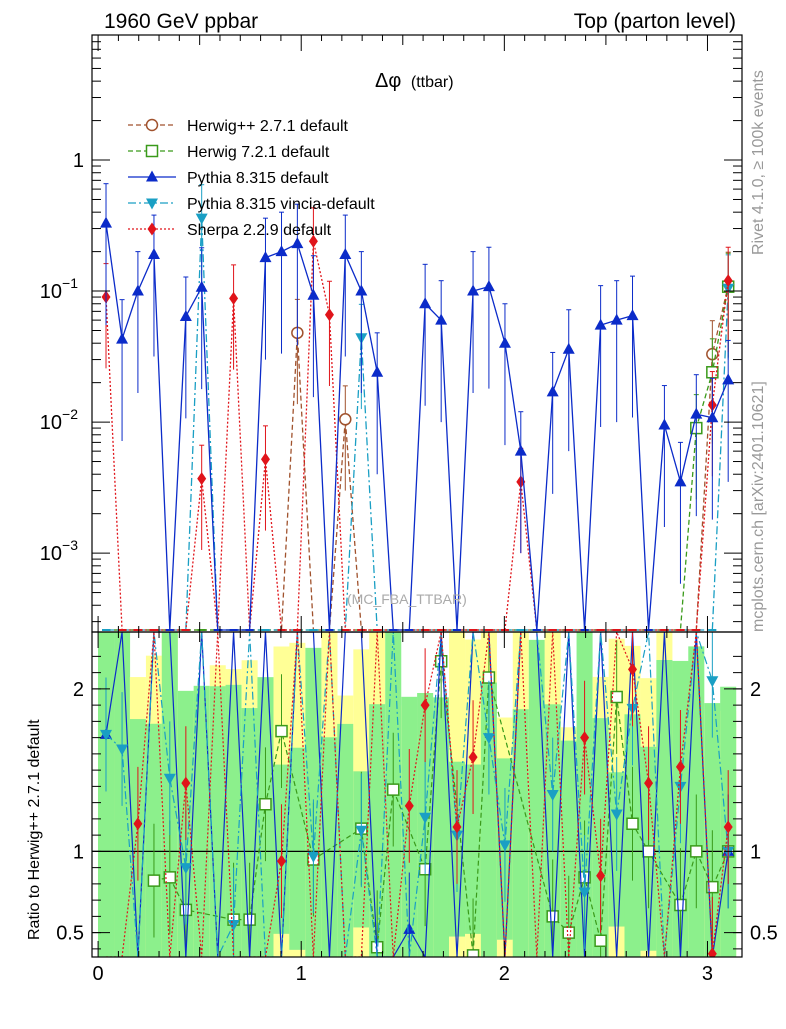  I want to click on header-energy-label: 1960 GeV ppbar, so click(181, 21).